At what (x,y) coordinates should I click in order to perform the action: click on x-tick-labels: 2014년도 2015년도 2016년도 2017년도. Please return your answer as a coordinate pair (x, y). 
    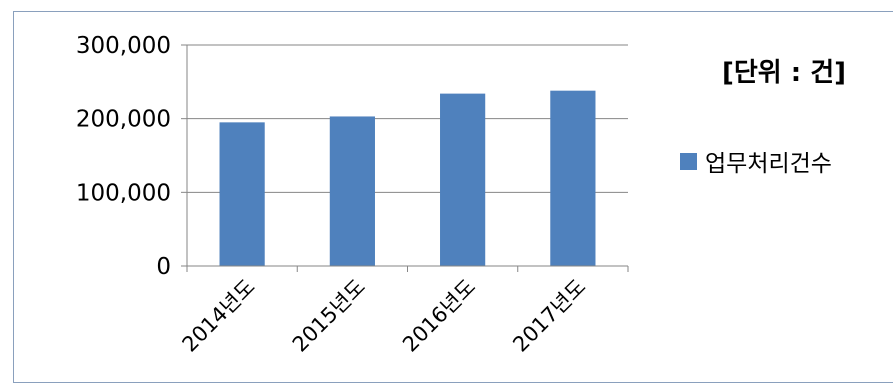
    Looking at the image, I should click on (384, 316).